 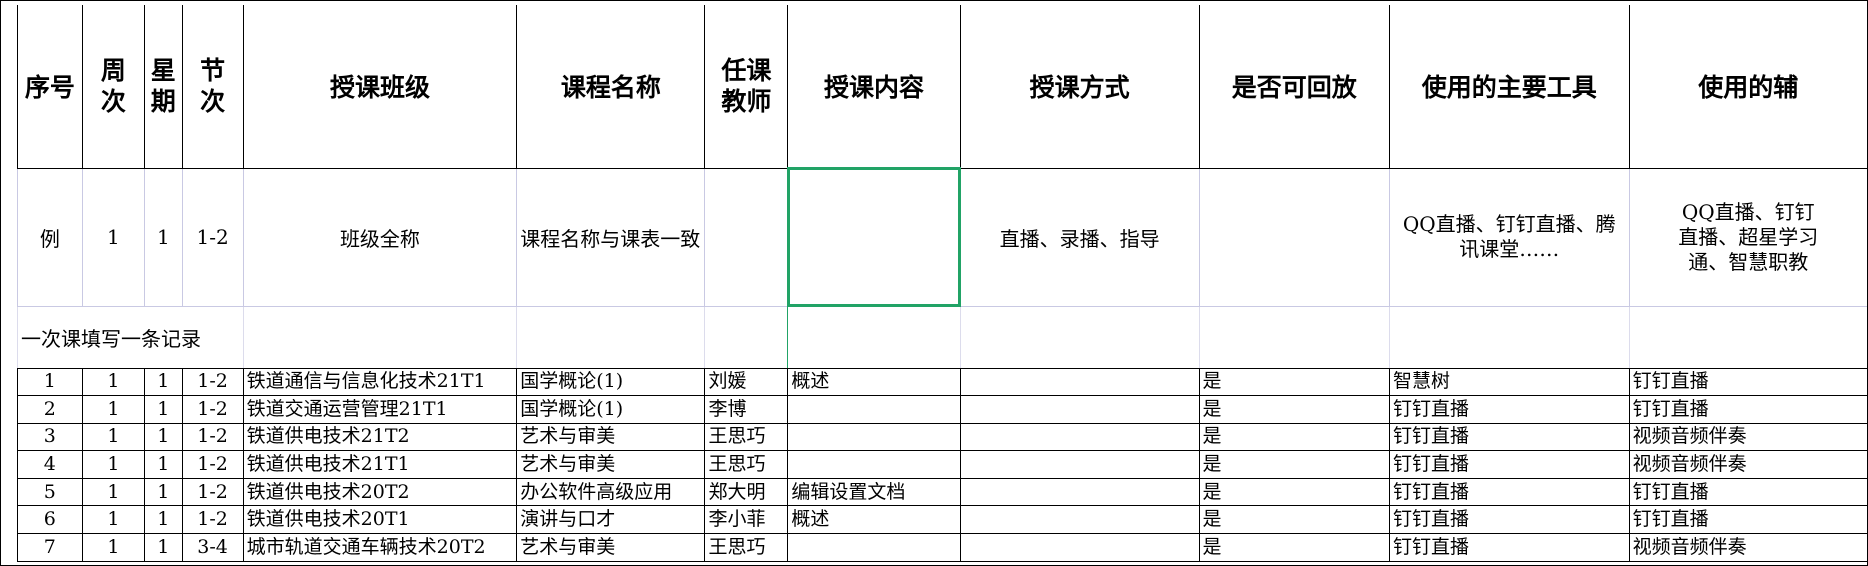 I want to click on data-cell: 概述, so click(x=874, y=382).